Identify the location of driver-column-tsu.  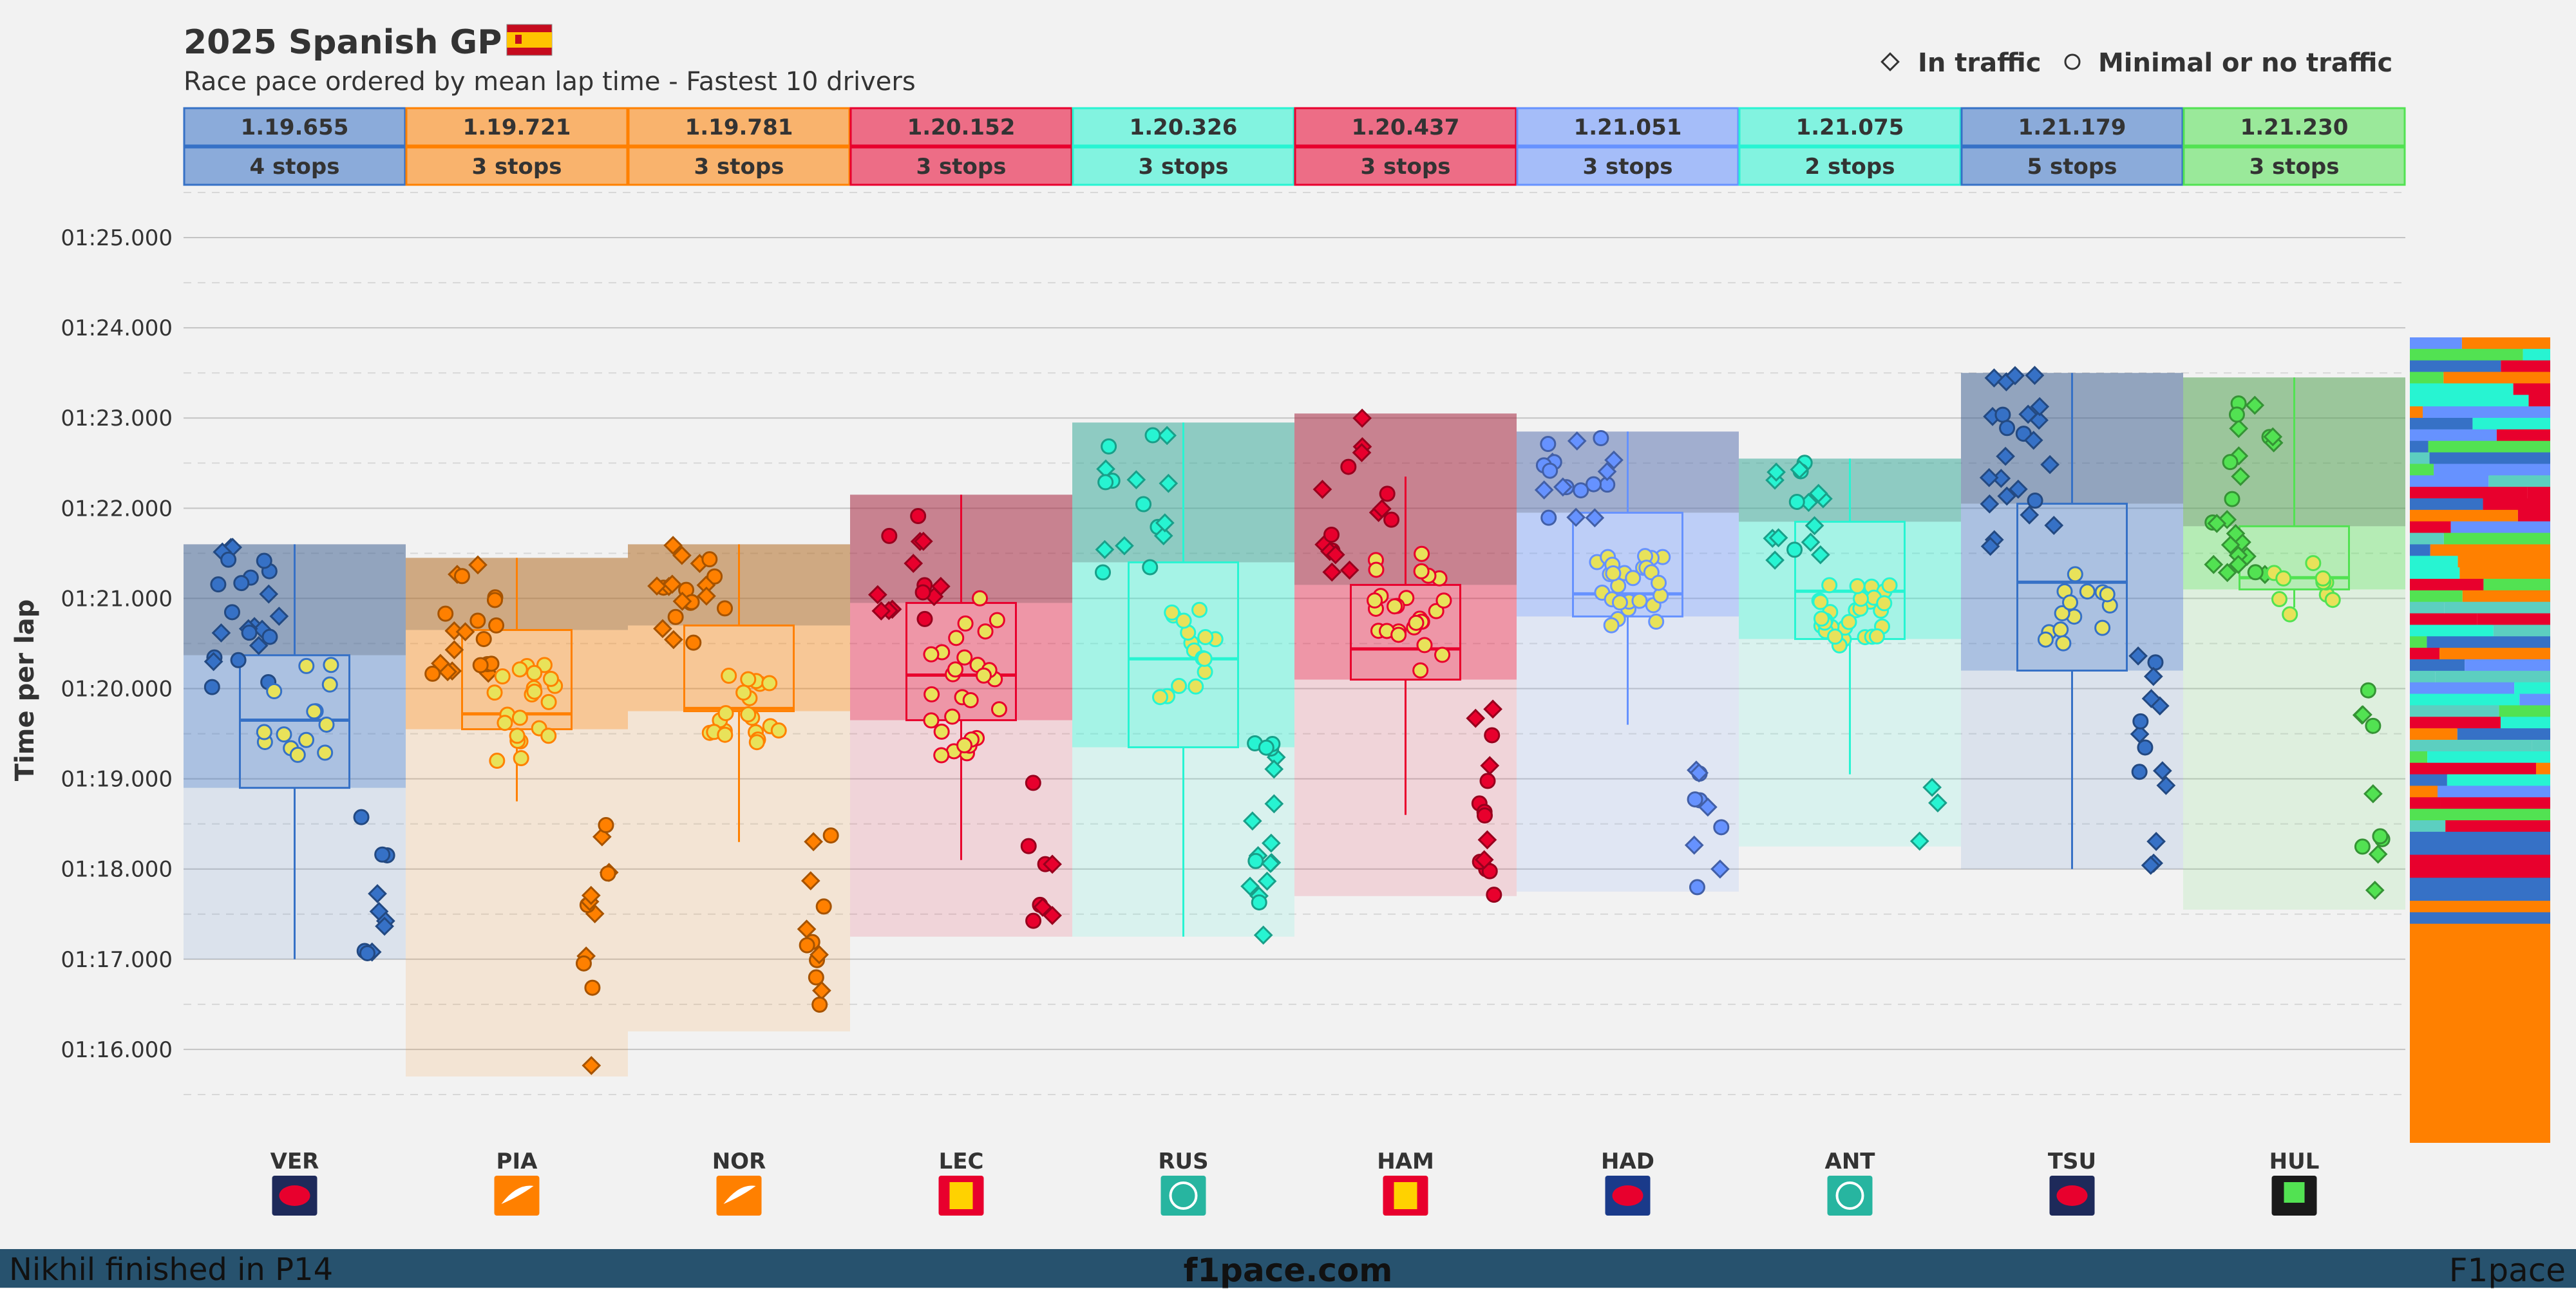
(2072, 621).